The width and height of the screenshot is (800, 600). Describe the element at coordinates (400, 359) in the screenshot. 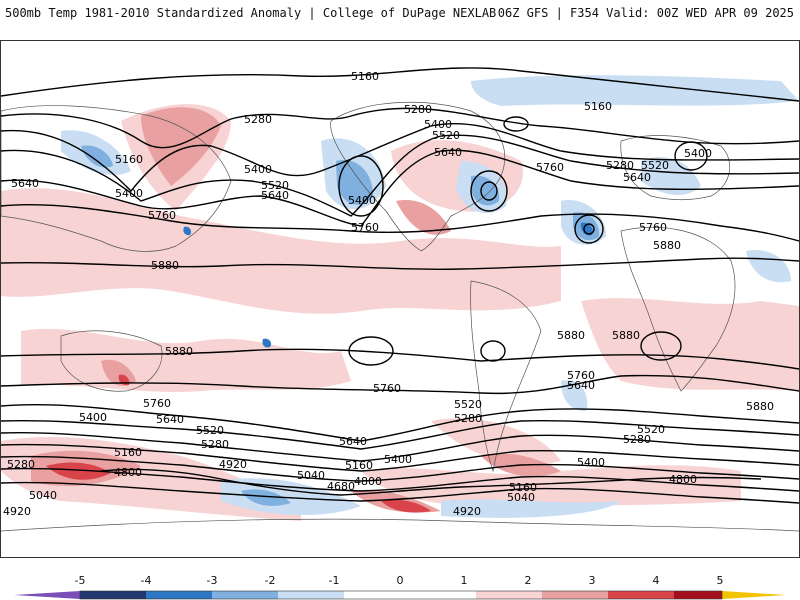

I see `contour-5880-south` at that location.